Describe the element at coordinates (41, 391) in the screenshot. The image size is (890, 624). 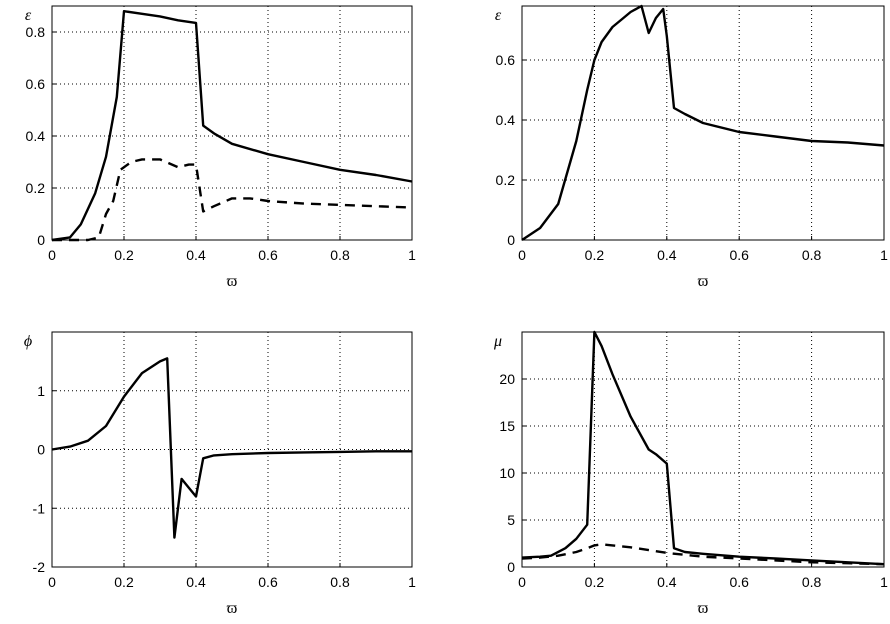
I see `y-tick-label: 1` at that location.